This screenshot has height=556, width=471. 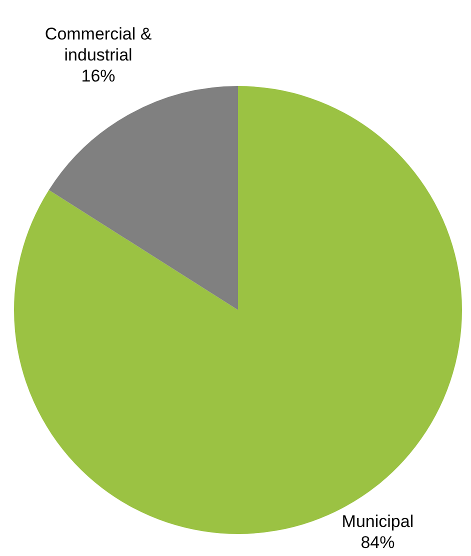 I want to click on data-label: 84%, so click(x=377, y=542).